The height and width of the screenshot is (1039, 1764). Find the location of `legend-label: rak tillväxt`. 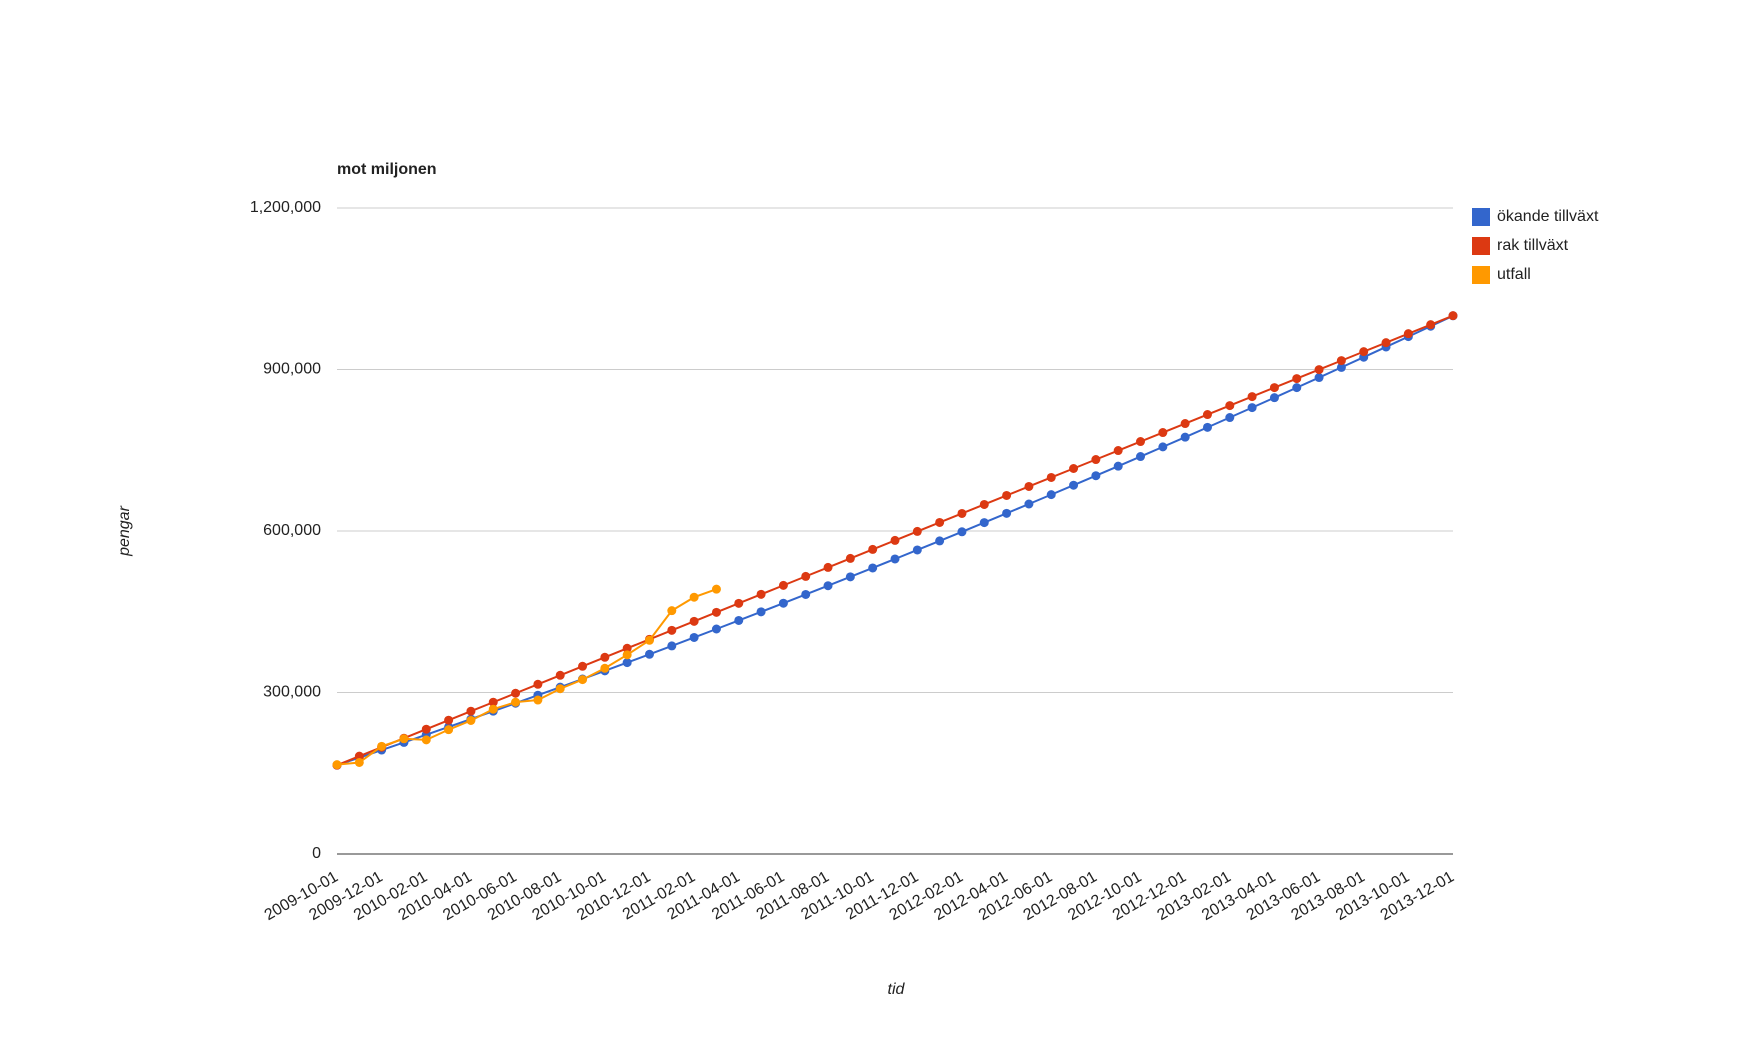

legend-label: rak tillväxt is located at coordinates (1533, 245).